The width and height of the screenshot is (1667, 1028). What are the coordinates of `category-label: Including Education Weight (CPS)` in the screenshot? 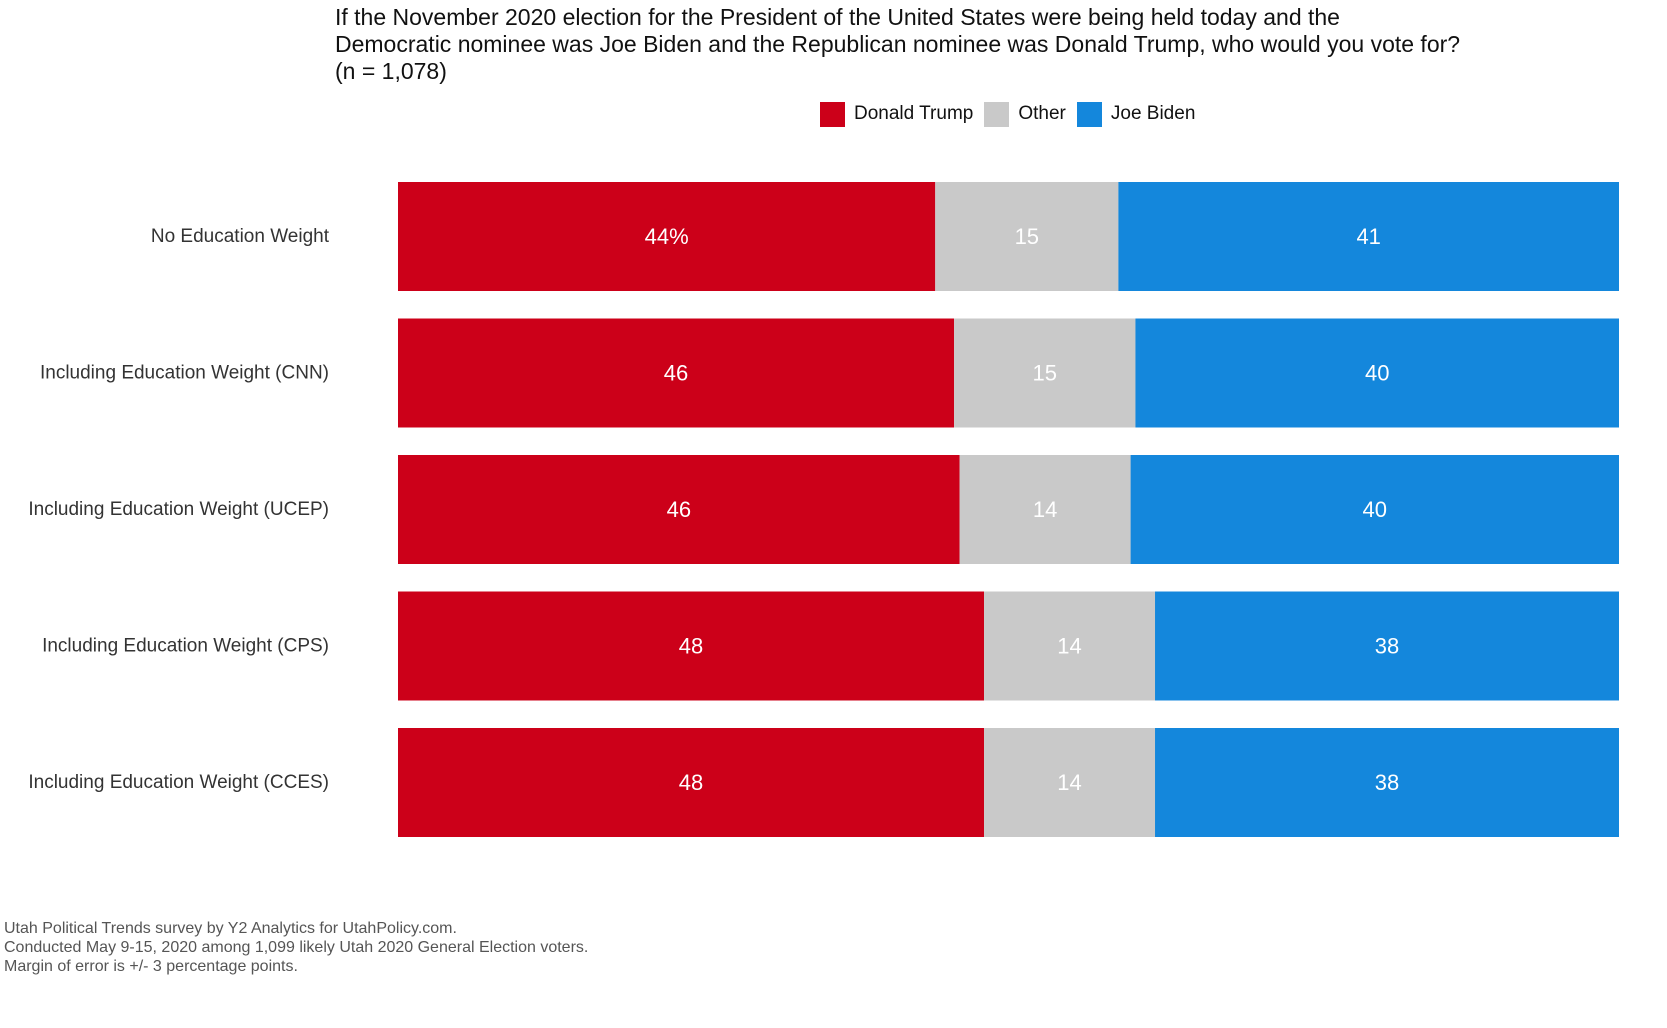 It's located at (185, 646).